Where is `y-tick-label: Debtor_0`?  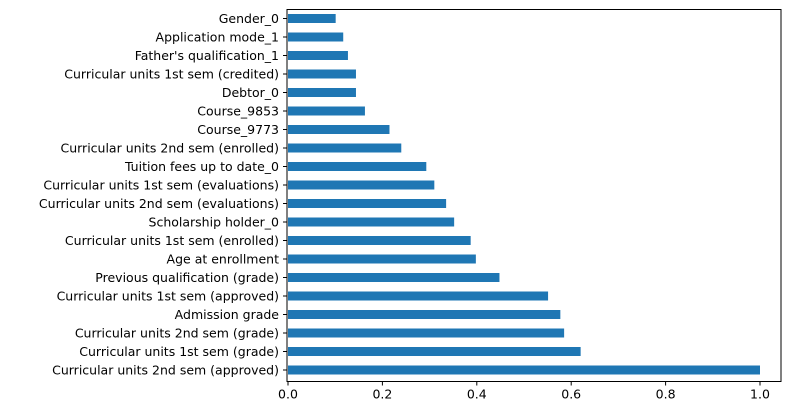 y-tick-label: Debtor_0 is located at coordinates (250, 92).